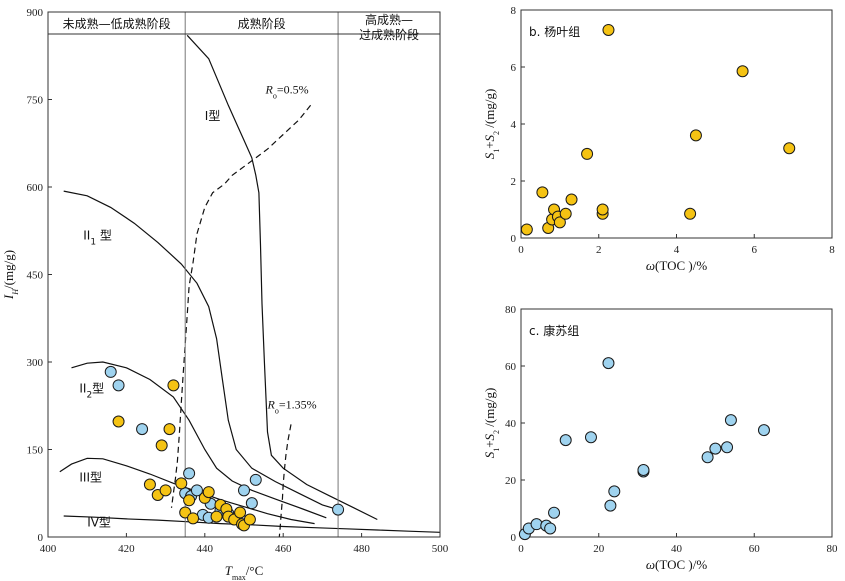 The image size is (845, 581). What do you see at coordinates (99, 523) in the screenshot?
I see `type-label: IV型` at bounding box center [99, 523].